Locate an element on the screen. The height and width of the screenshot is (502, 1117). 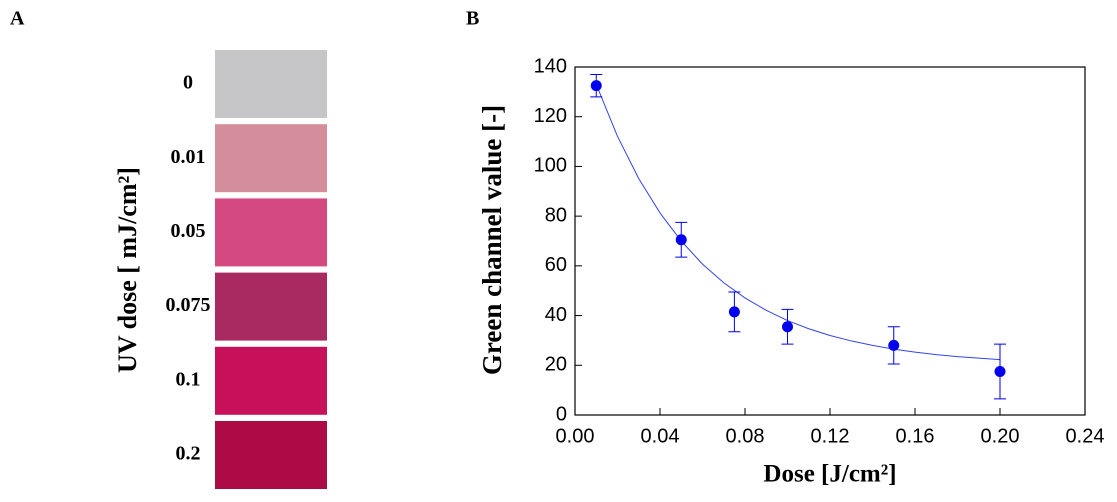
y-tick-label: 20 is located at coordinates (556, 365).